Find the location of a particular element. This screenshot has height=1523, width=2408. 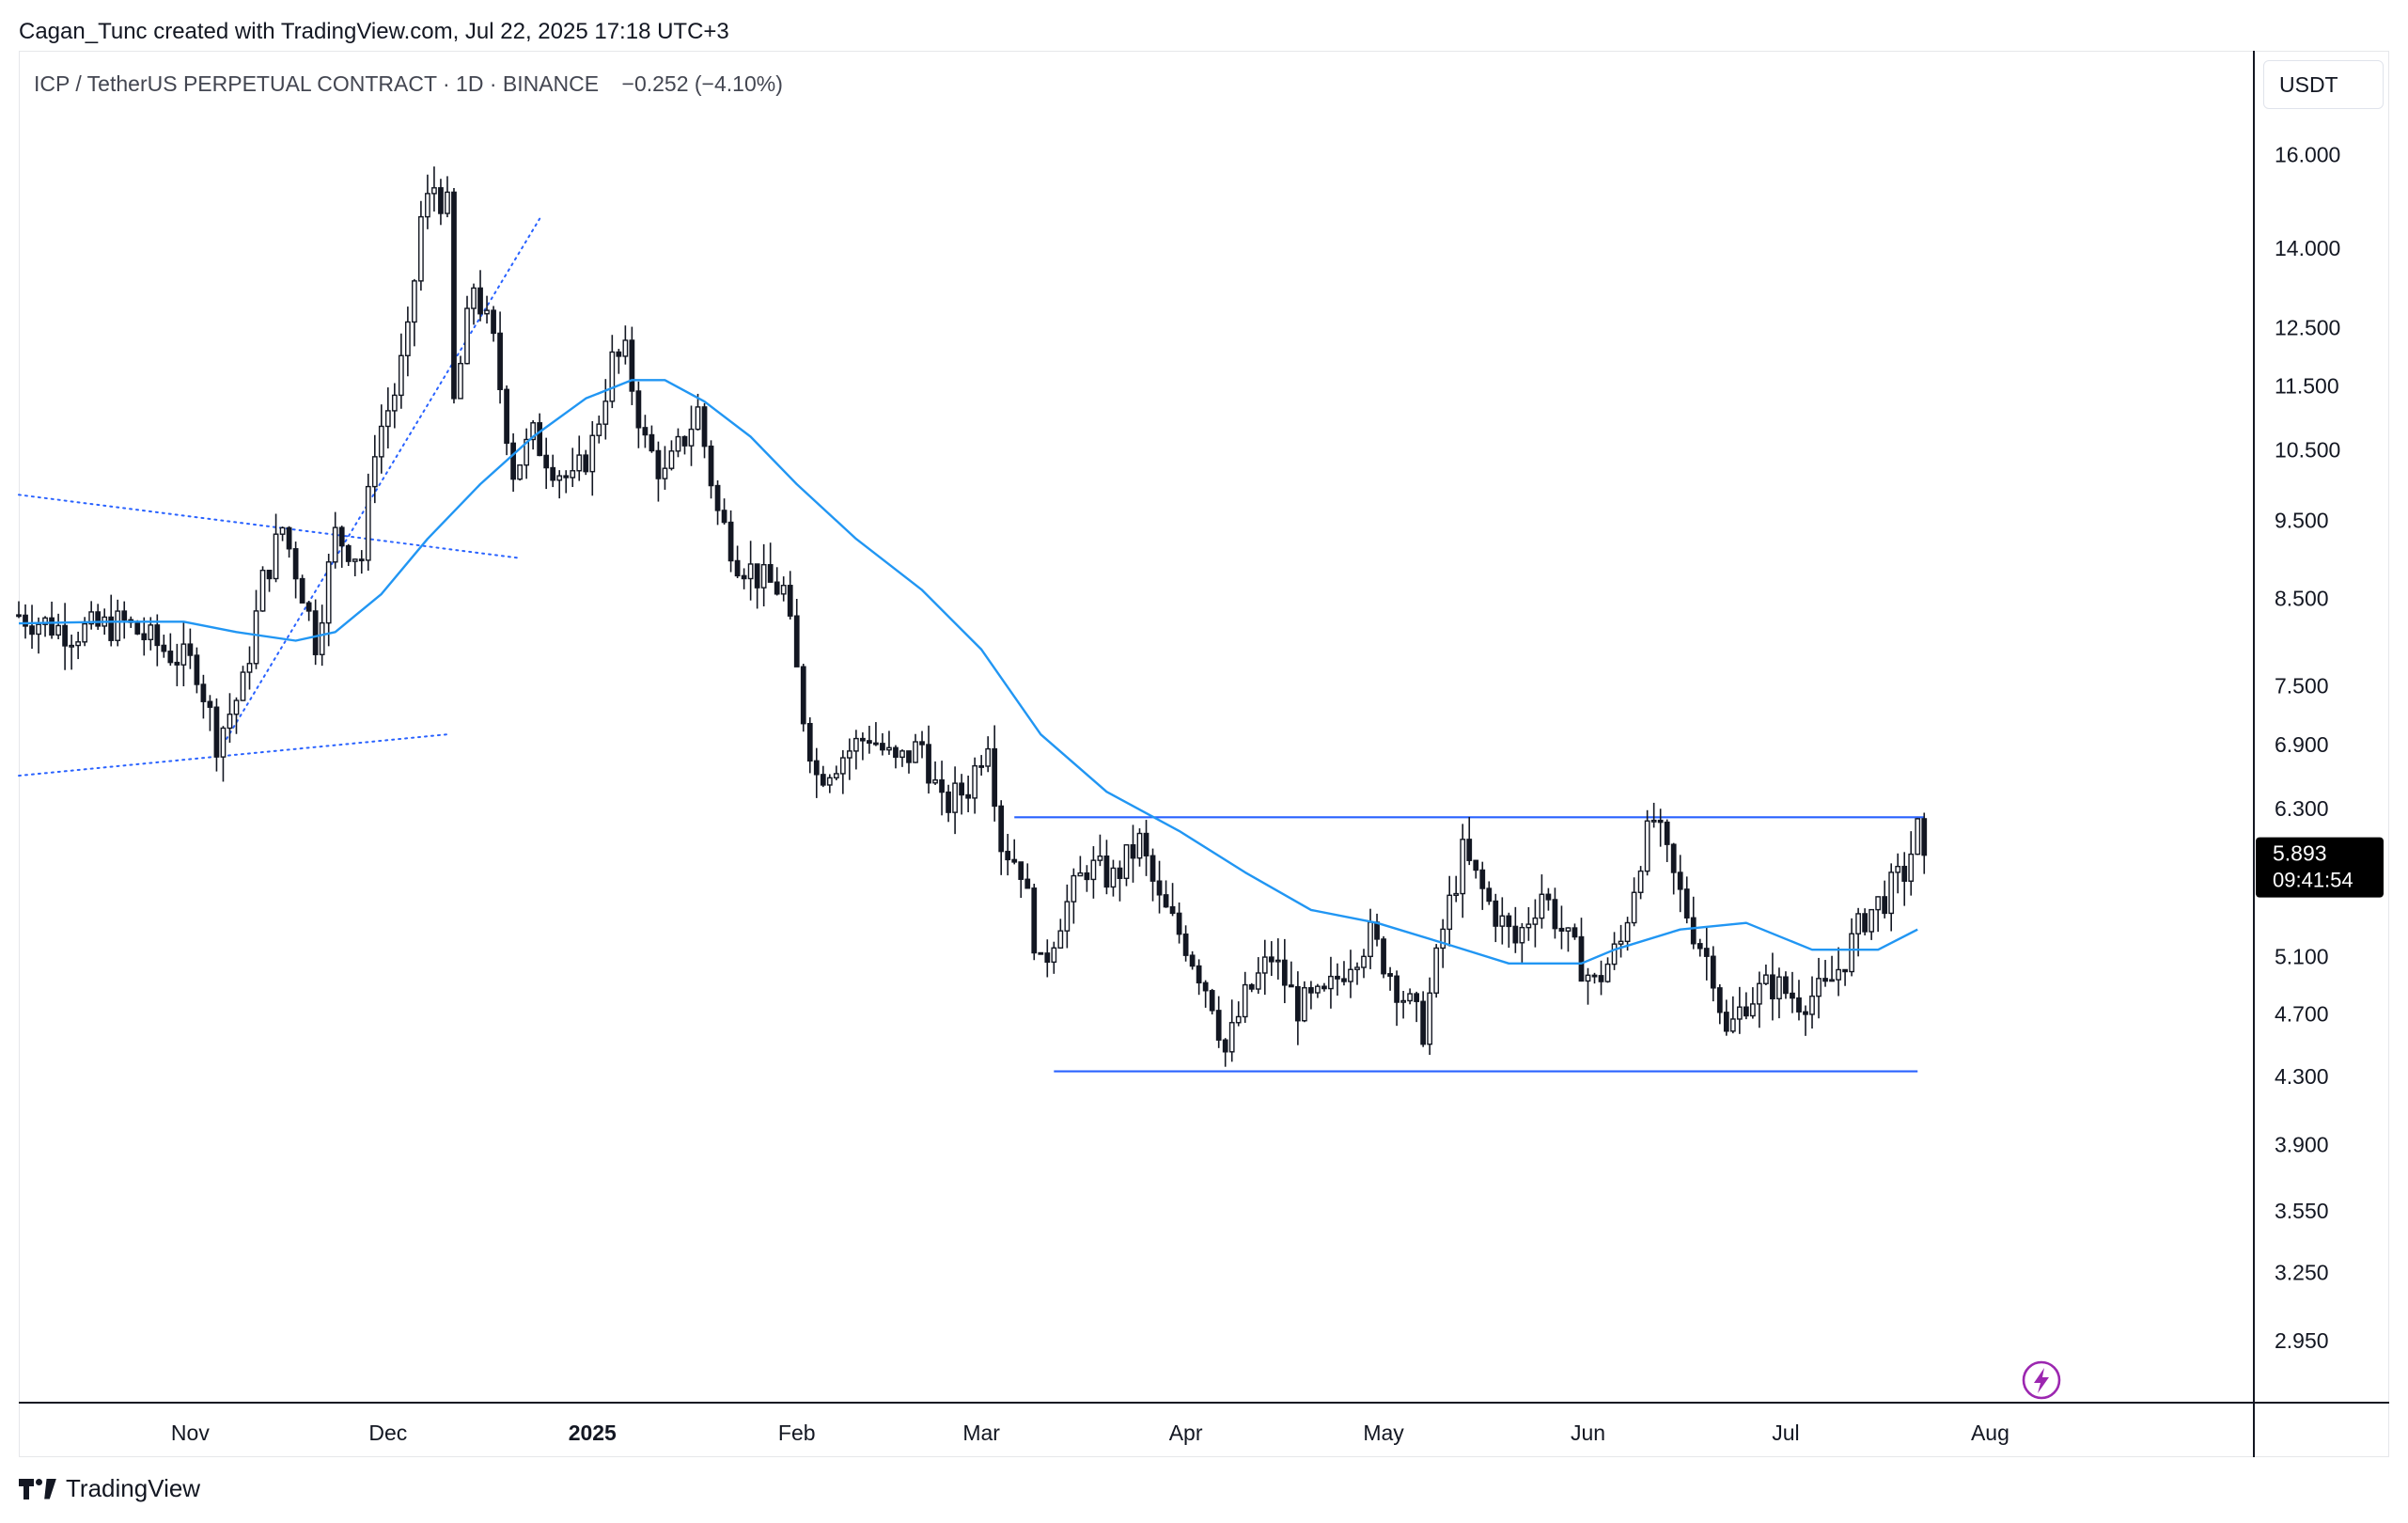

overlay-layer: 5.893 09:41:54 is located at coordinates (2203, 1118).